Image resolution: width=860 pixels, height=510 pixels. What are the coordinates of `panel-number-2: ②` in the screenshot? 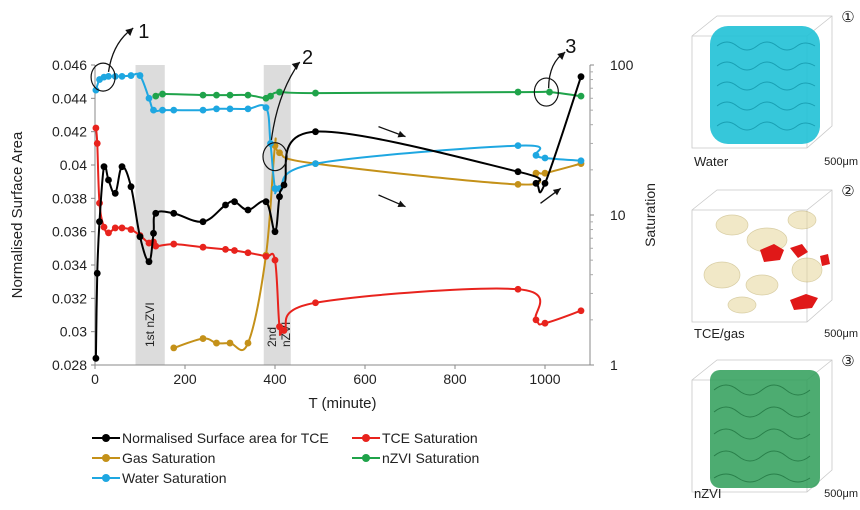 It's located at (848, 191).